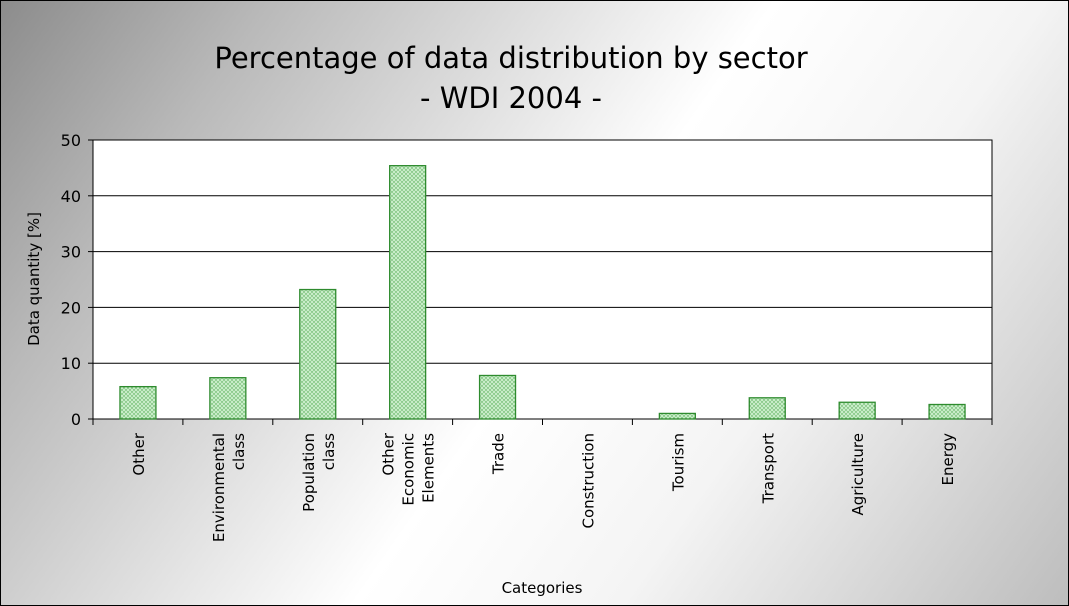 Image resolution: width=1069 pixels, height=606 pixels. Describe the element at coordinates (71, 307) in the screenshot. I see `y-tick-label: 20` at that location.